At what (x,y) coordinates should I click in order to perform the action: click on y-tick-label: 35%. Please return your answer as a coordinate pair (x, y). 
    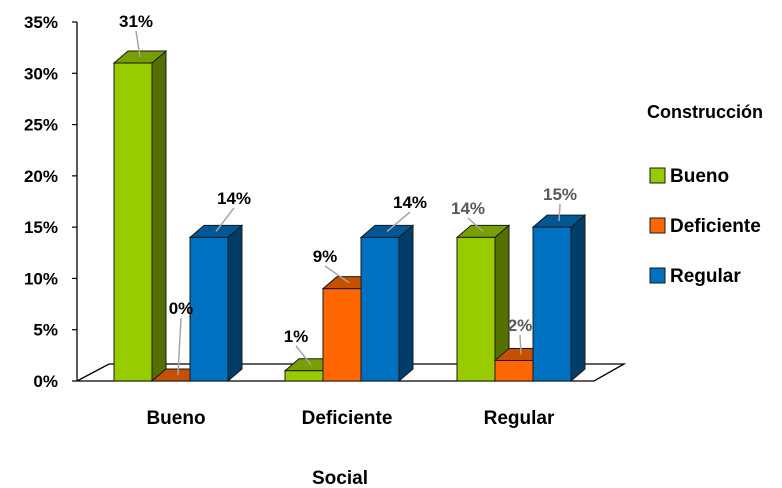
    Looking at the image, I should click on (41, 22).